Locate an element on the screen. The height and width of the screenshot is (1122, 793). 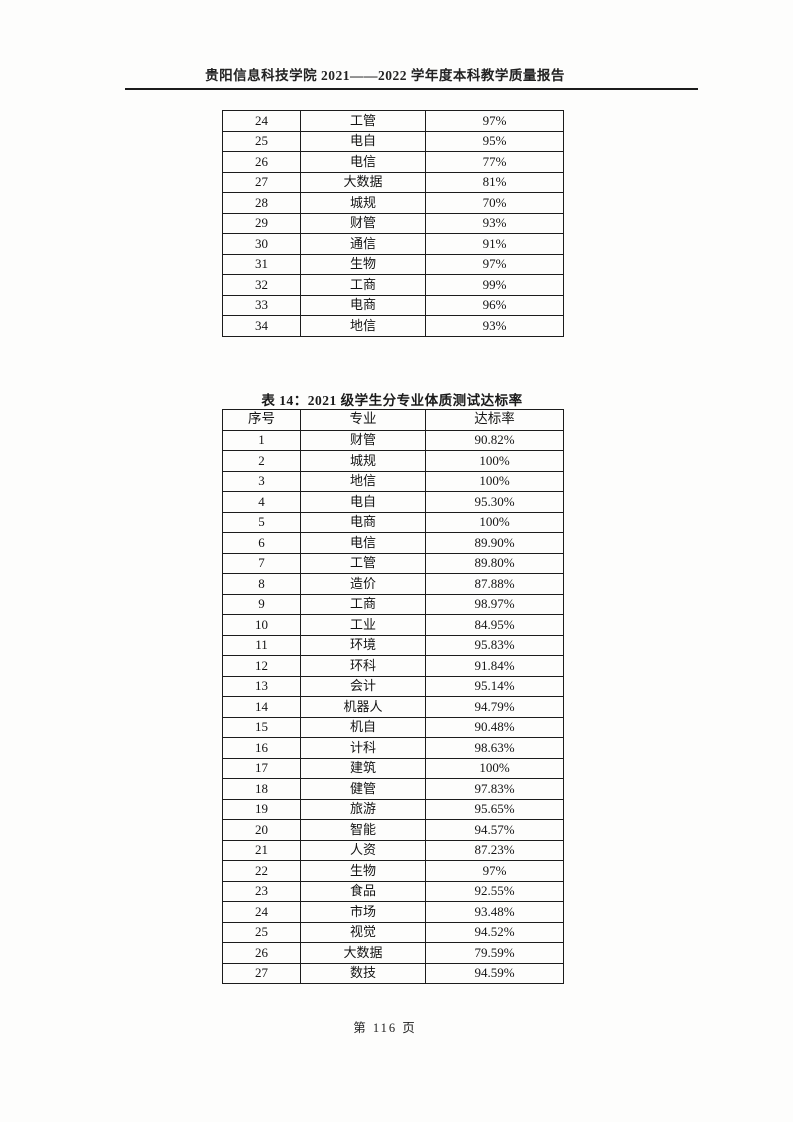
table-cell: 9 is located at coordinates (261, 604).